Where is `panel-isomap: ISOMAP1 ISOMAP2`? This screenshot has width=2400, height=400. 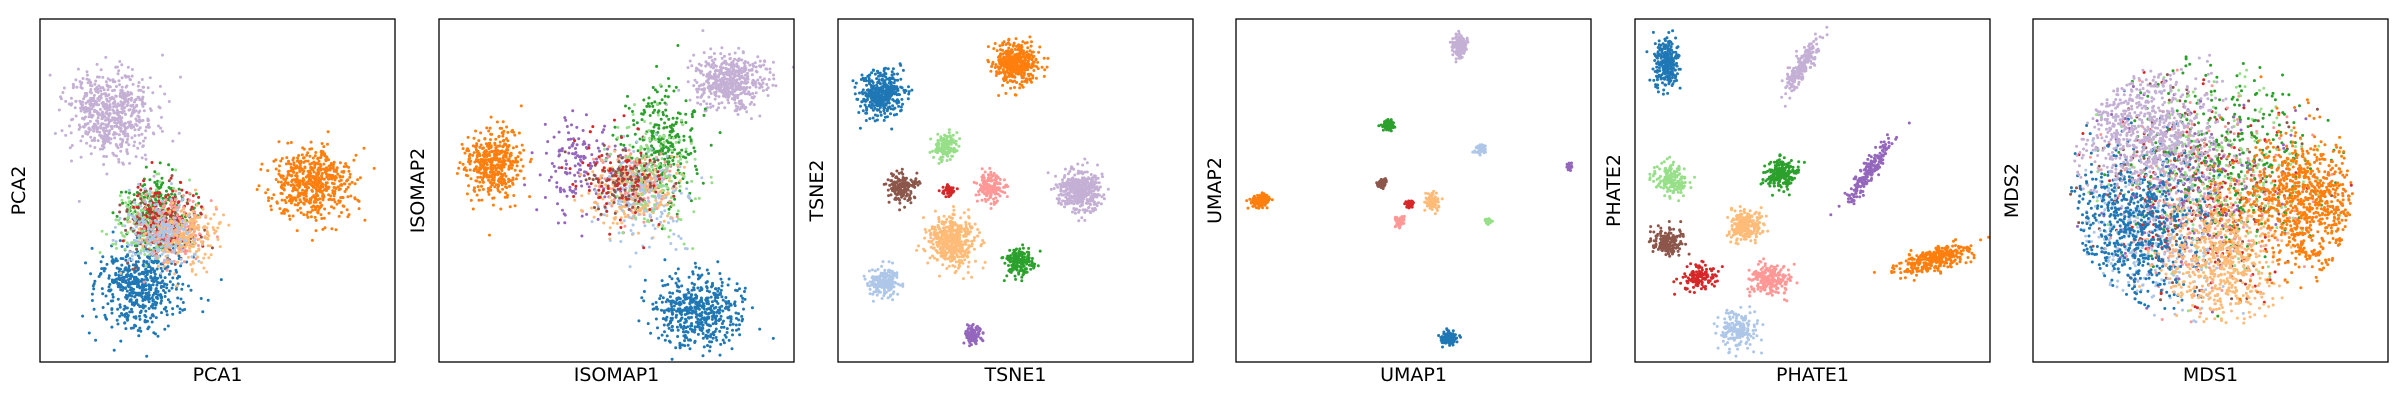 panel-isomap: ISOMAP1 ISOMAP2 is located at coordinates (601, 202).